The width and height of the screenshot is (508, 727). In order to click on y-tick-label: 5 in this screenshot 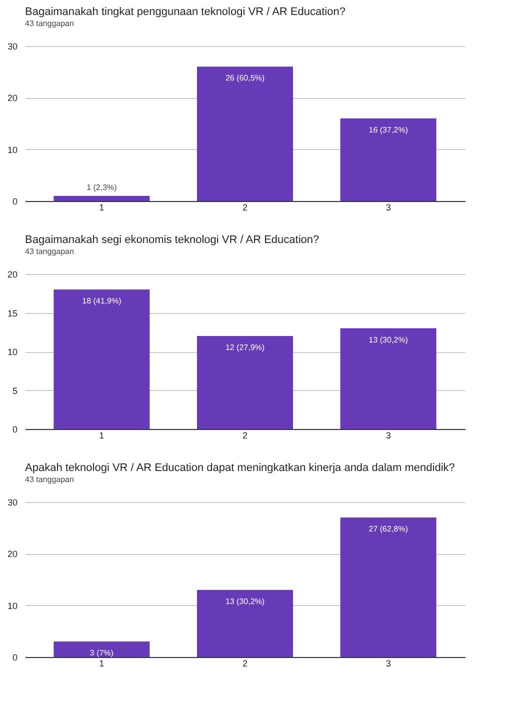, I will do `click(15, 391)`.